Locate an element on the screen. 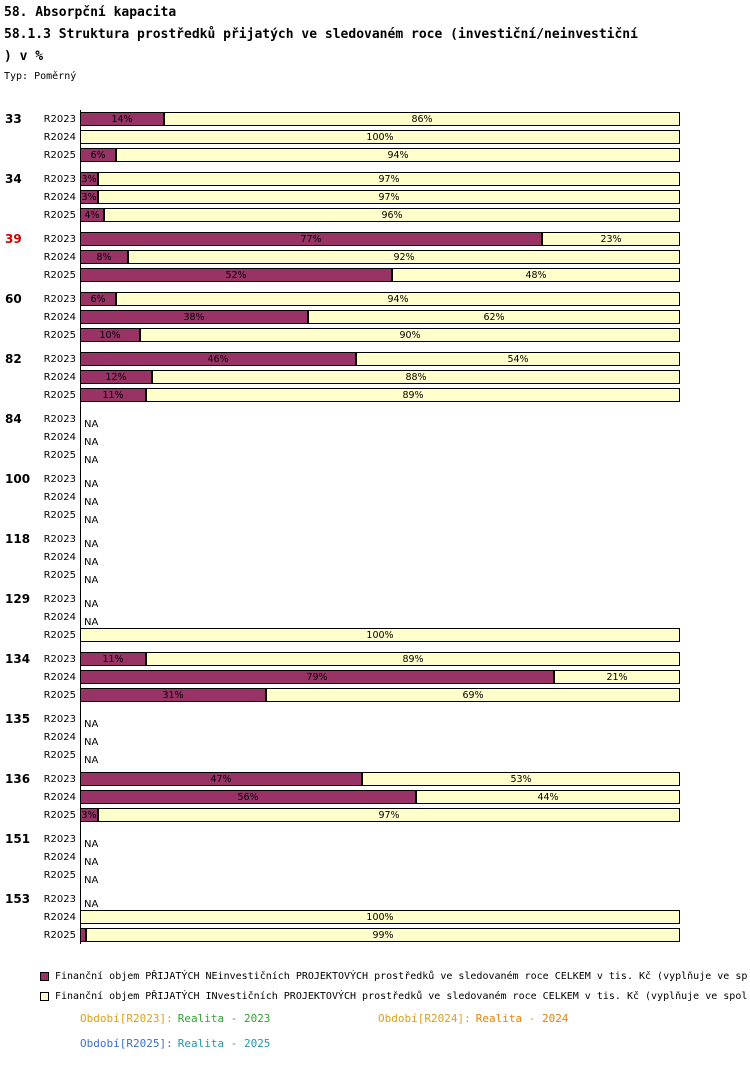  bar-segment-neinvesticni: 6% is located at coordinates (98, 299).